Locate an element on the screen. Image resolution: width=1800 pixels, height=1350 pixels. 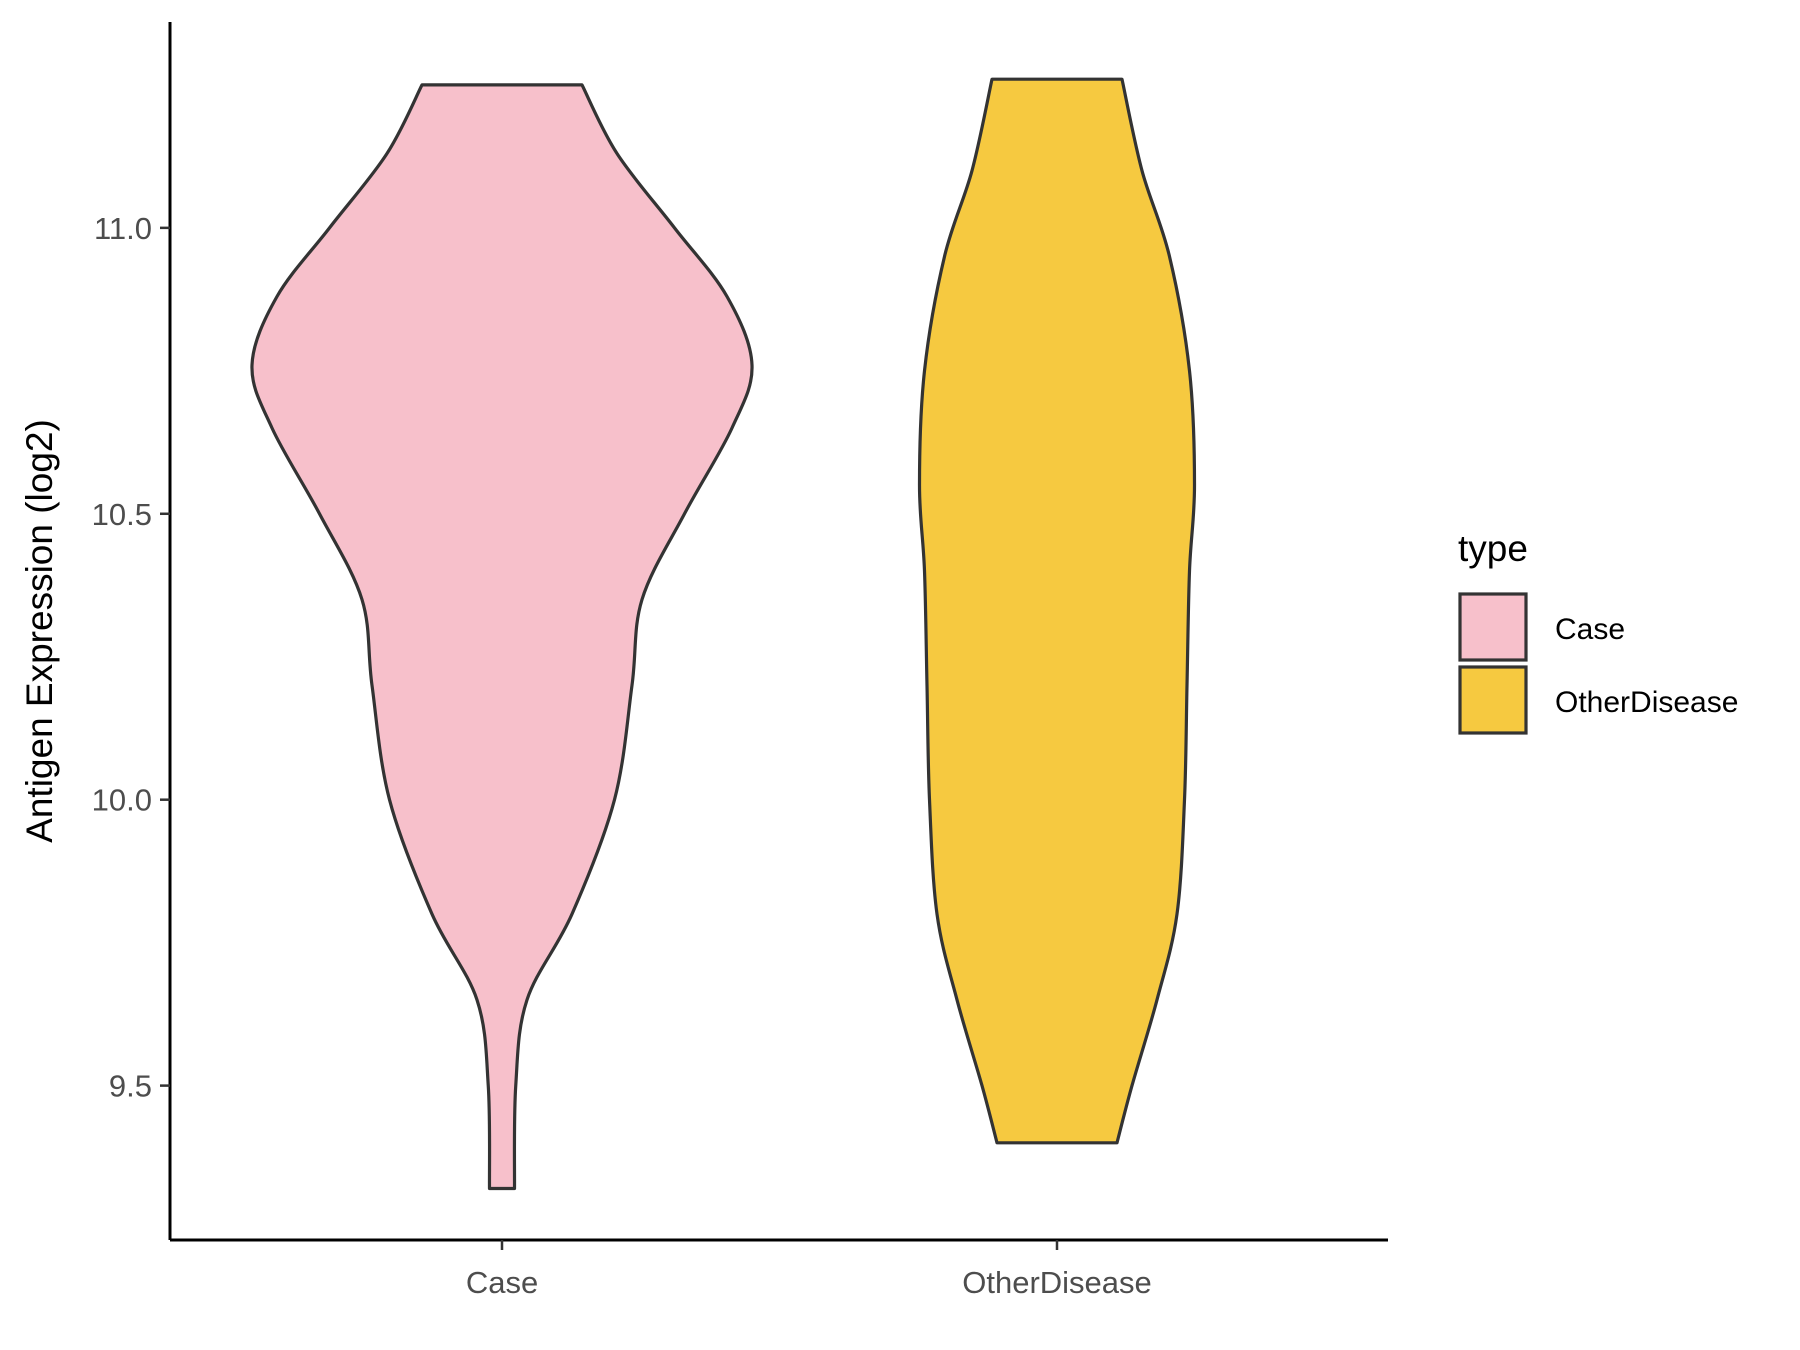
y-tick-label: 10.0 is located at coordinates (122, 800).